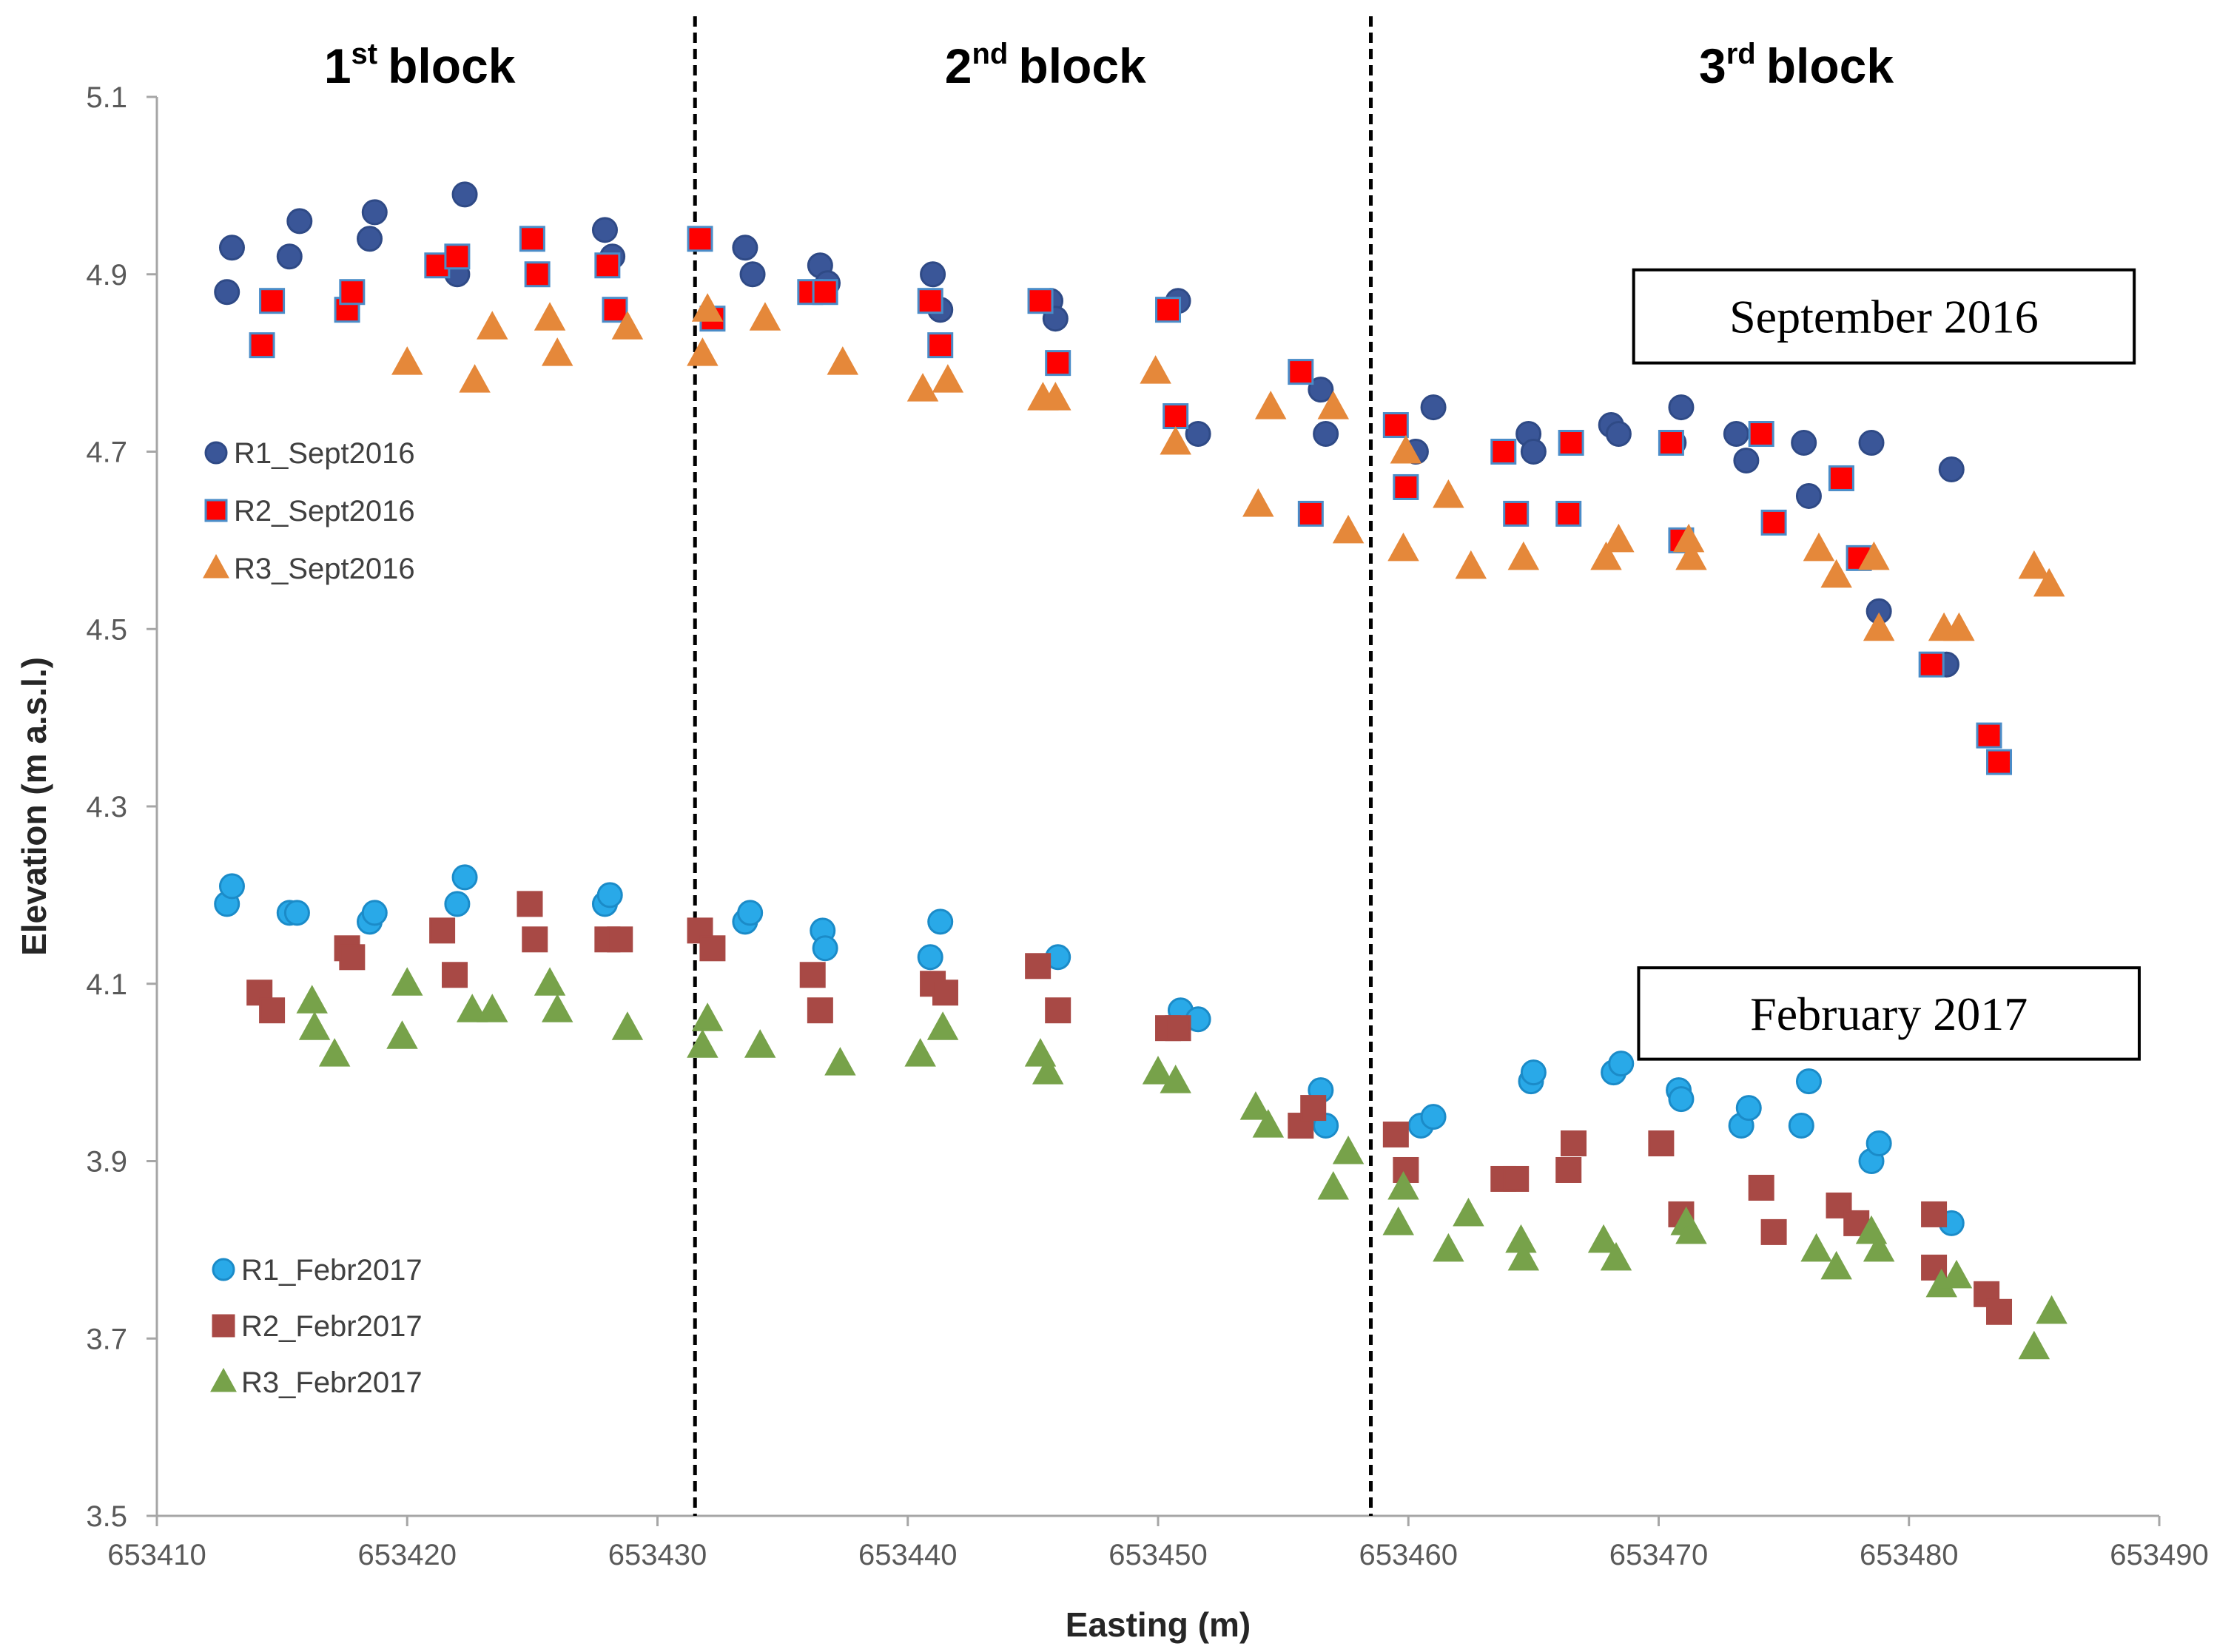 This screenshot has height=1652, width=2234. What do you see at coordinates (1741, 54) in the screenshot?
I see `block-ordinal-suffix: rd` at bounding box center [1741, 54].